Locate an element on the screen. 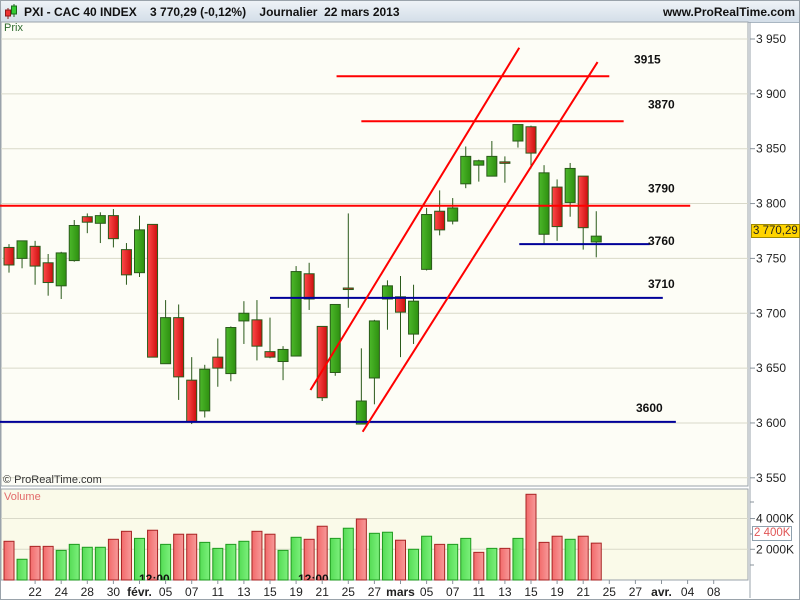 This screenshot has width=800, height=600. date-axis-label: 30 is located at coordinates (114, 592).